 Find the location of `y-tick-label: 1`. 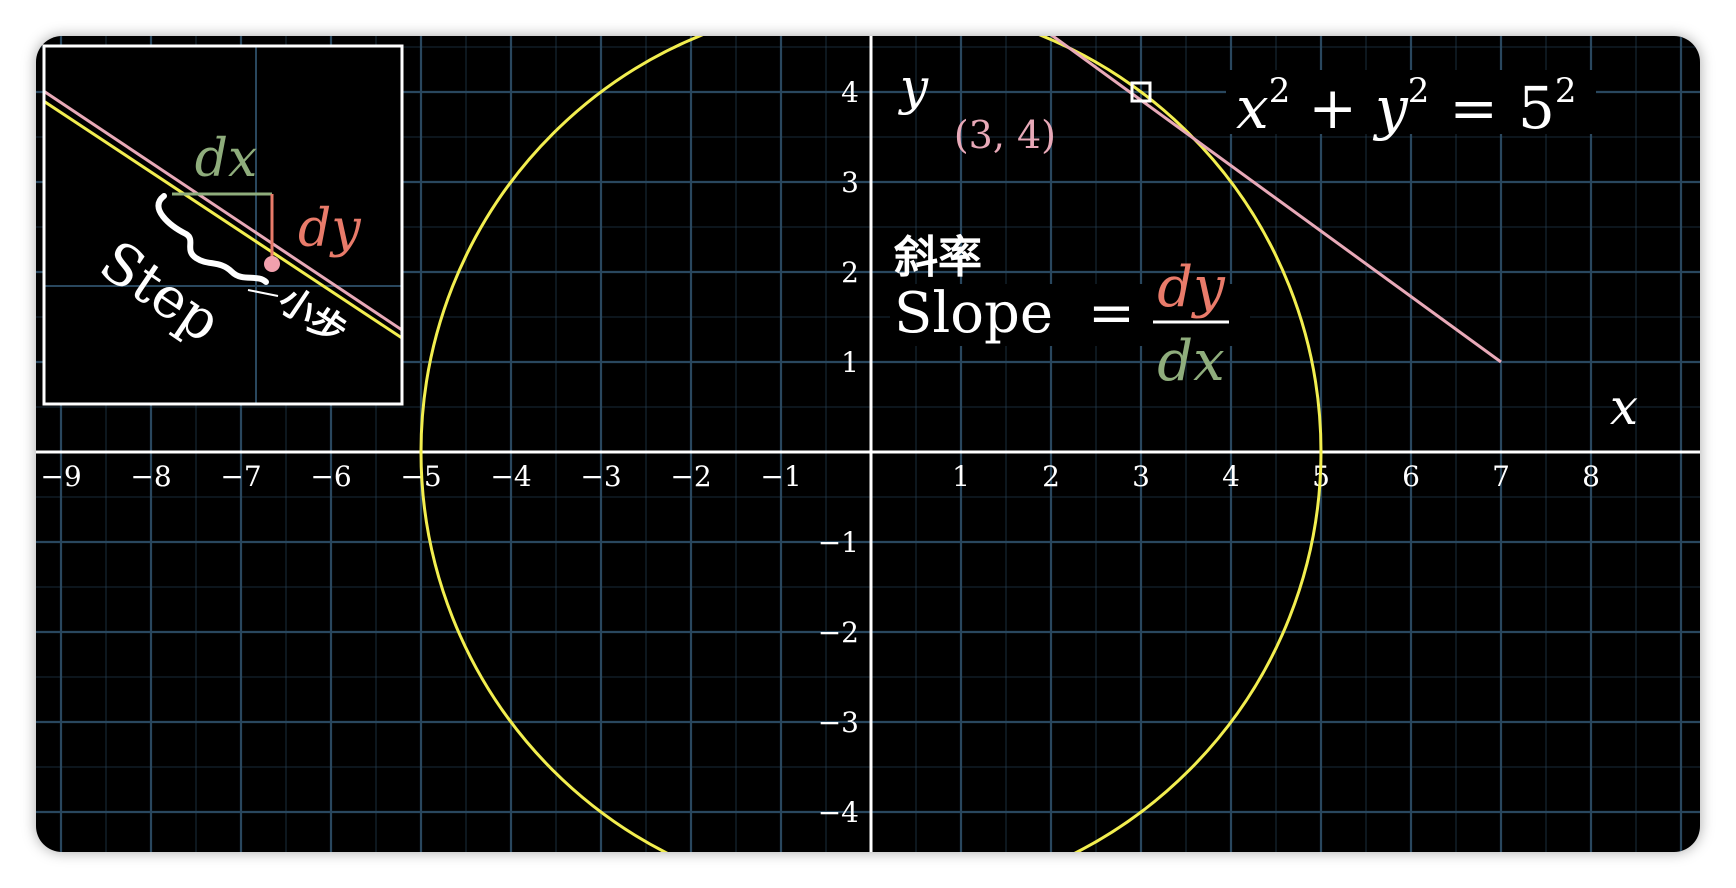

y-tick-label: 1 is located at coordinates (850, 362).